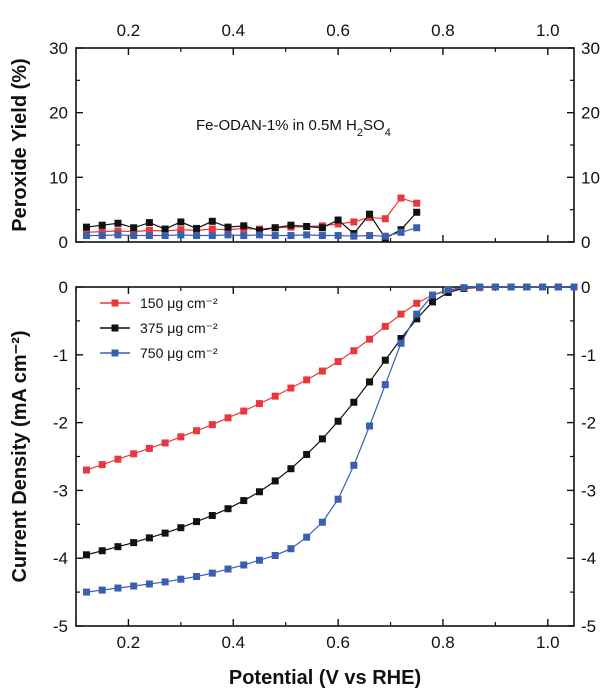  Describe the element at coordinates (60, 558) in the screenshot. I see `y-tick-label-left: -4` at that location.